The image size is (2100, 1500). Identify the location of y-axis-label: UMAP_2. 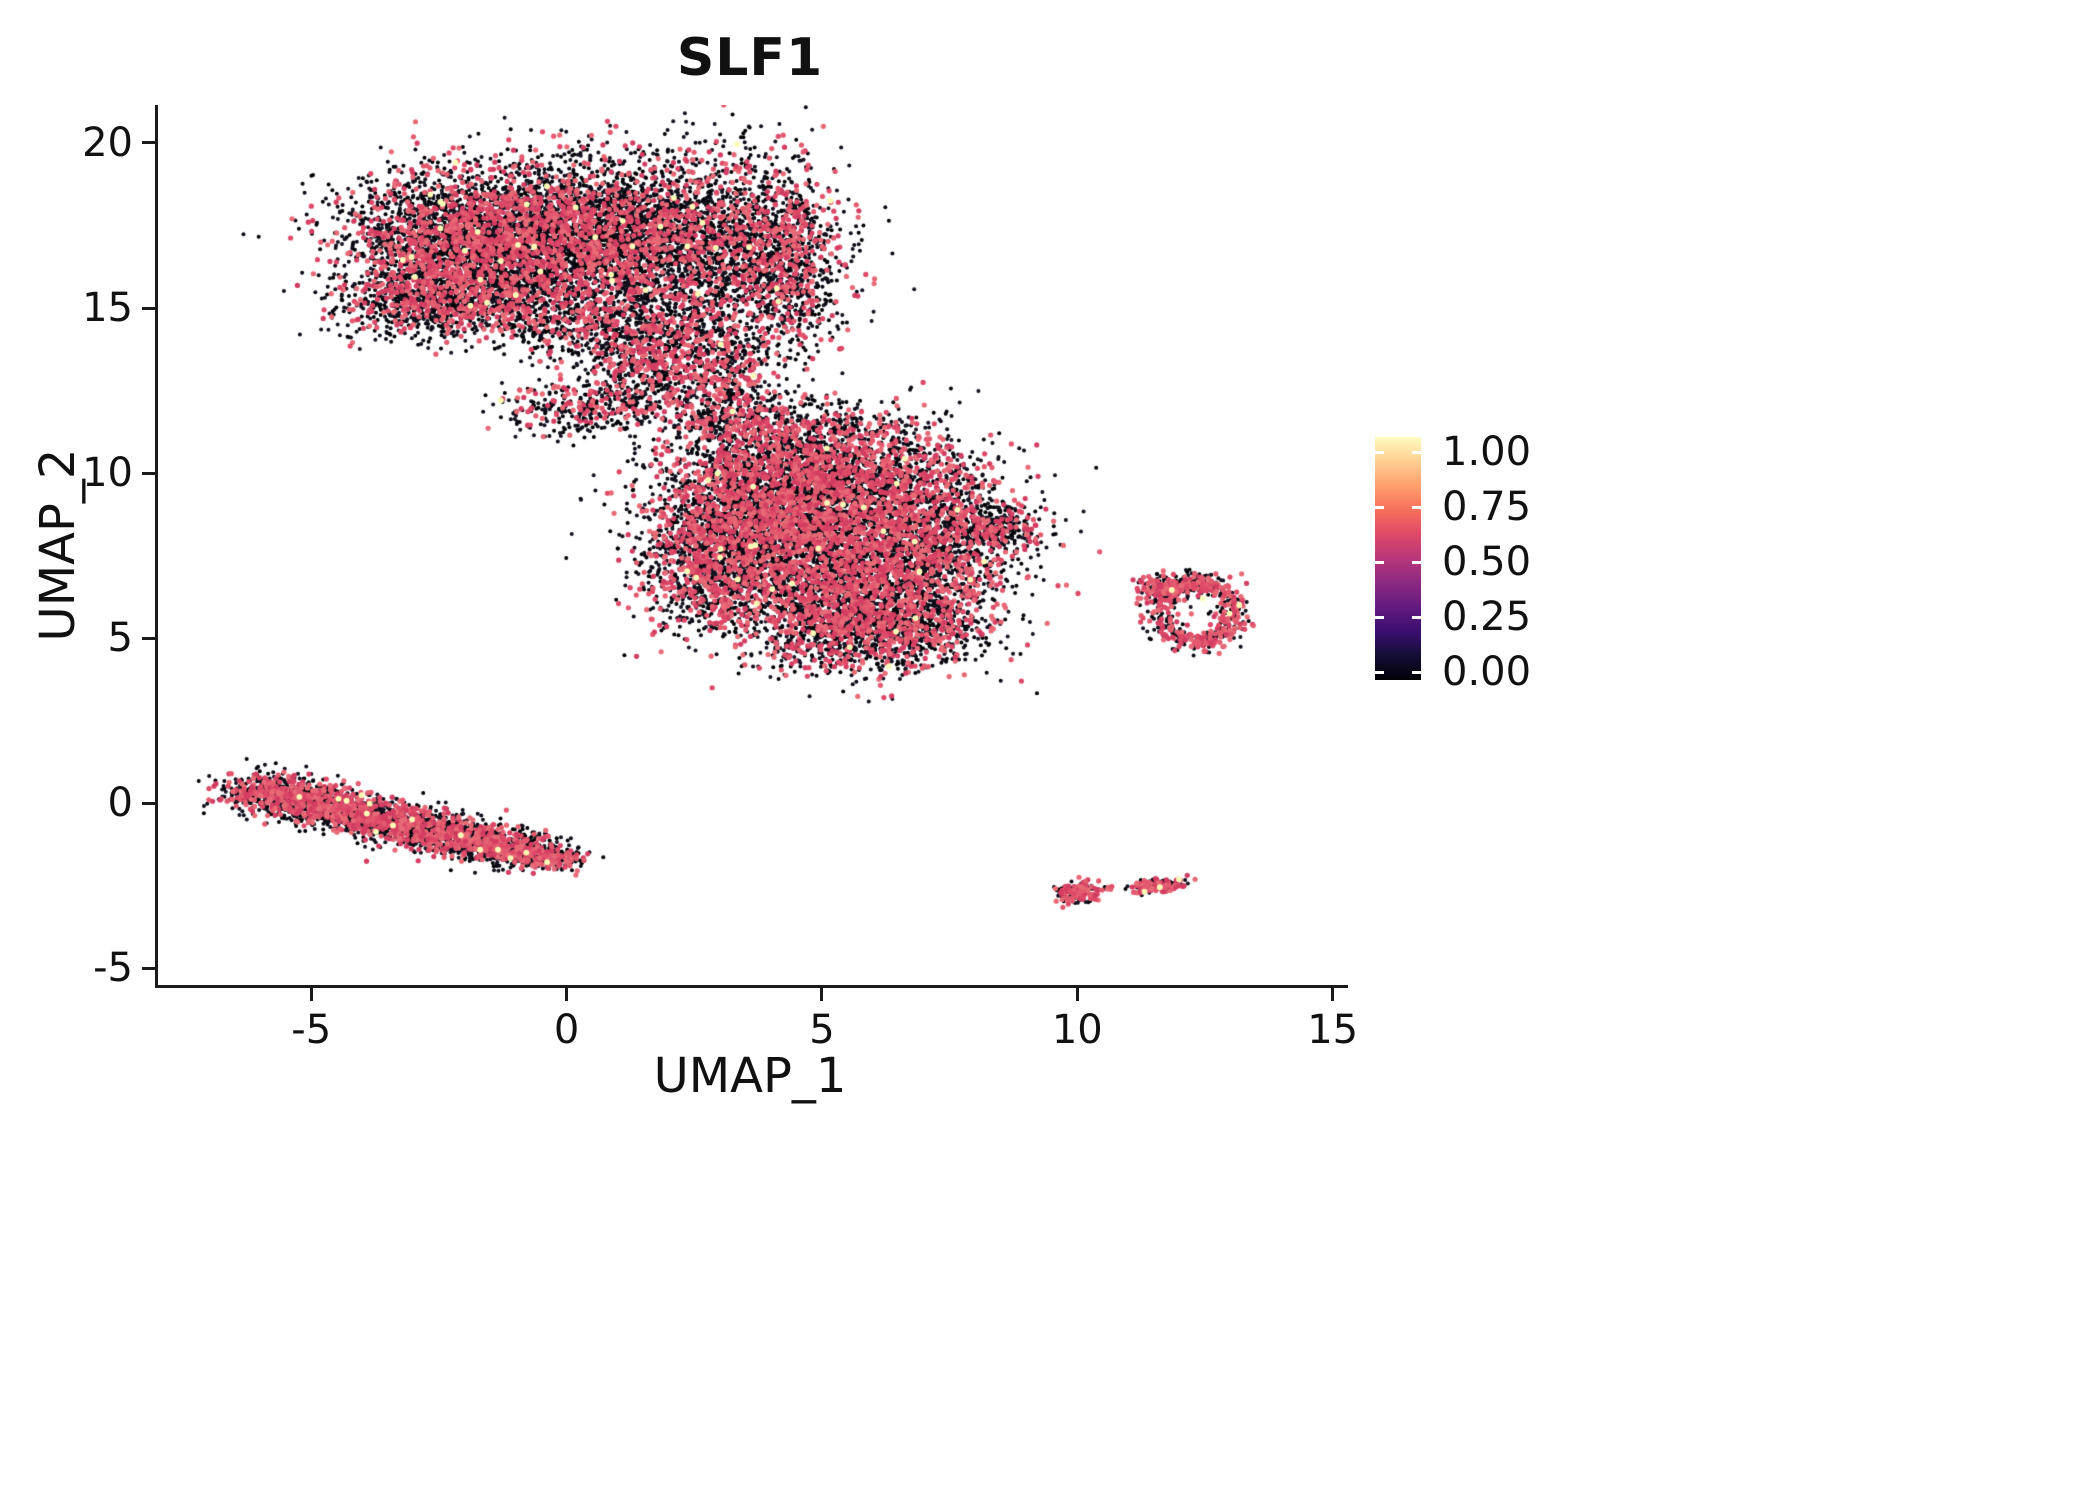
(58, 545).